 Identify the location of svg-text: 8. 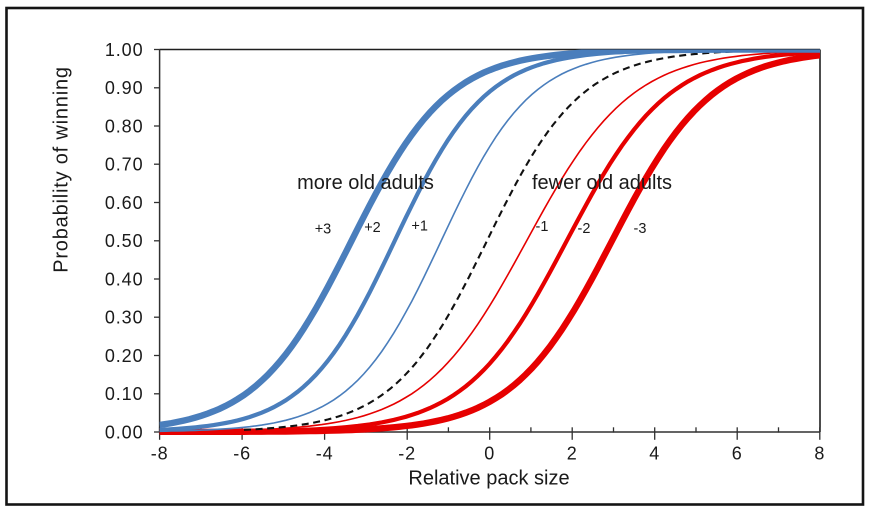
(819, 454).